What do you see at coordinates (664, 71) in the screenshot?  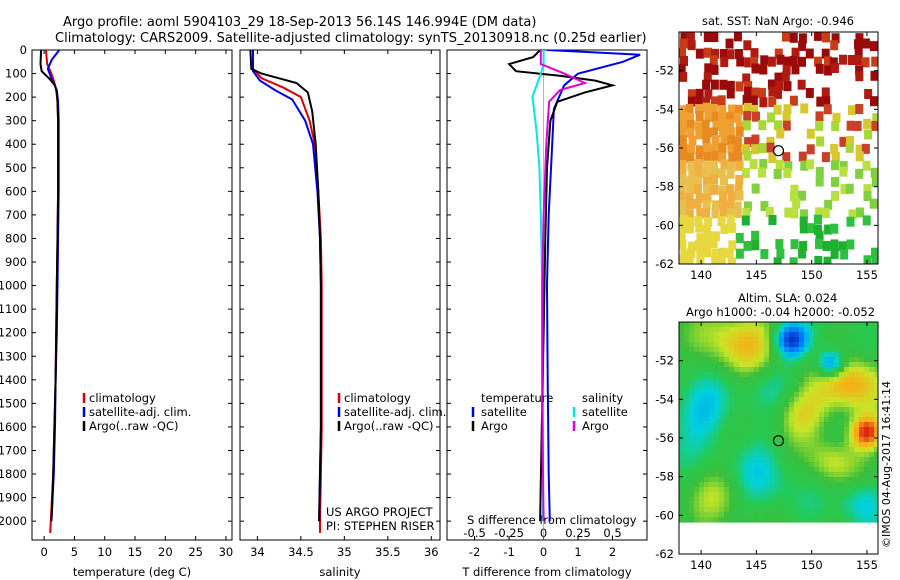 I see `y-tick-label: -52` at bounding box center [664, 71].